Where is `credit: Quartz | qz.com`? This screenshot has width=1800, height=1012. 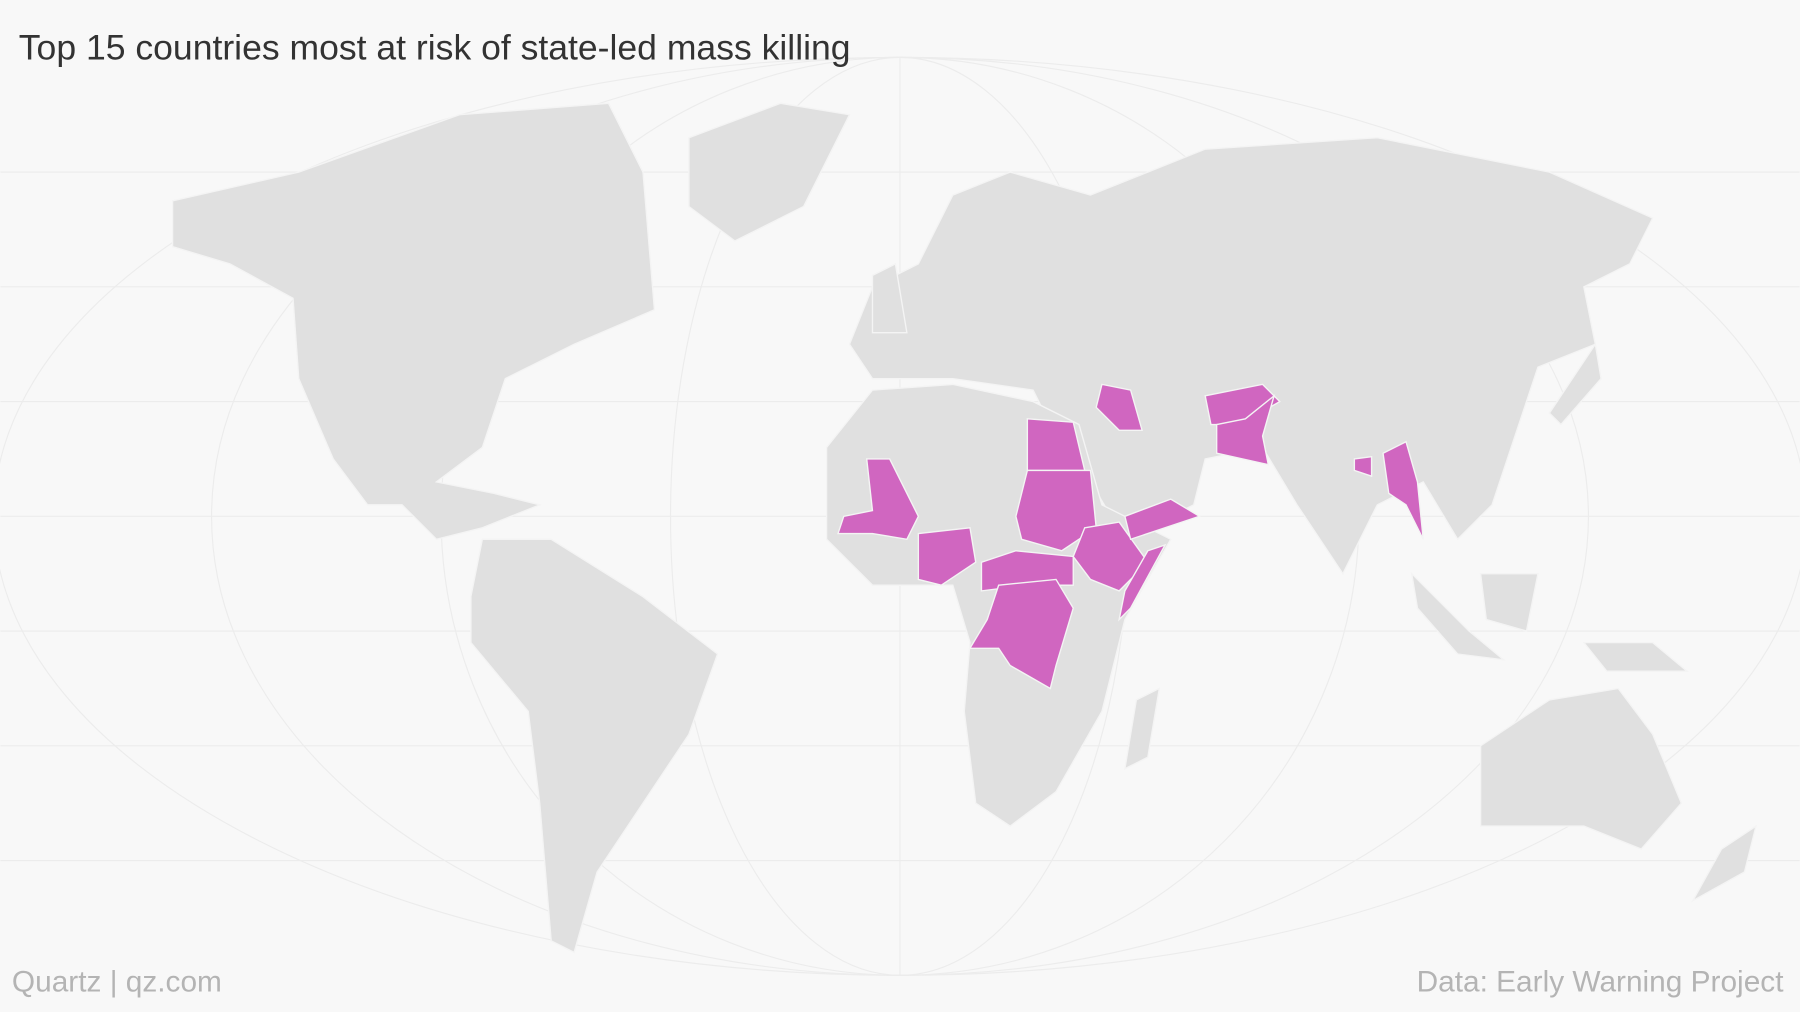 credit: Quartz | qz.com is located at coordinates (117, 981).